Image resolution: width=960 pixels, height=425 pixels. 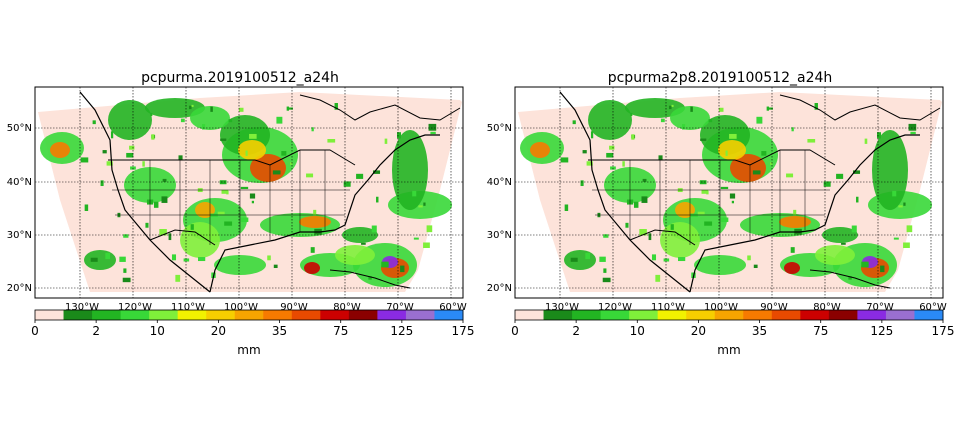 What do you see at coordinates (463, 331) in the screenshot?
I see `colorbar-tick-label: 175` at bounding box center [463, 331].